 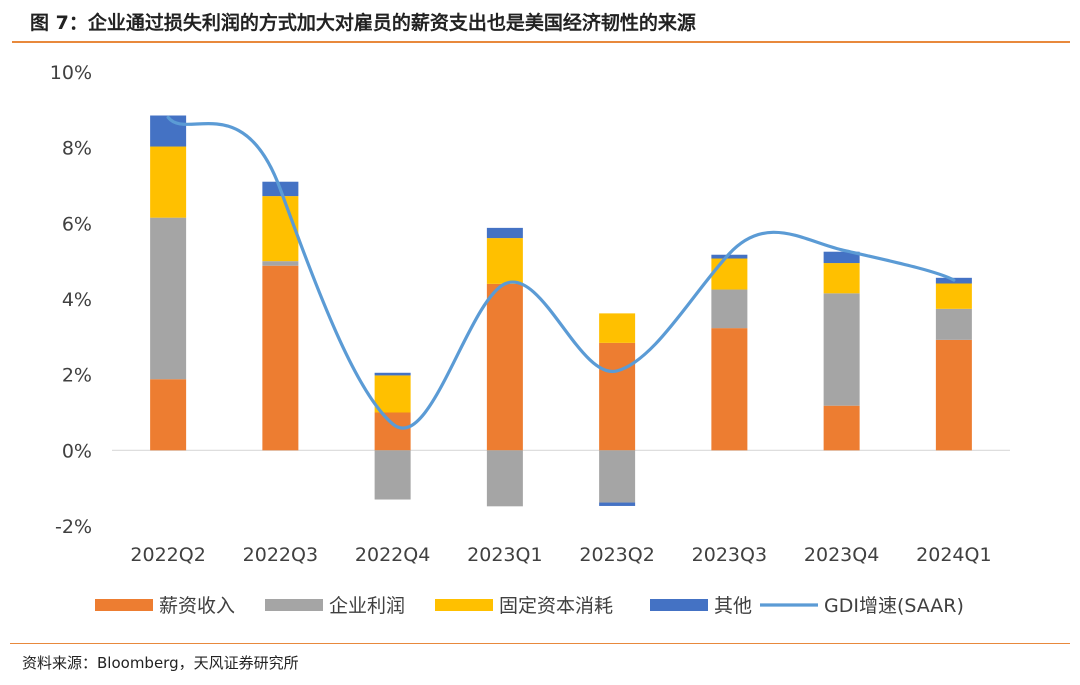 I want to click on source-note: 资料来源：Bloomberg，天风证券研究所, so click(x=160, y=663).